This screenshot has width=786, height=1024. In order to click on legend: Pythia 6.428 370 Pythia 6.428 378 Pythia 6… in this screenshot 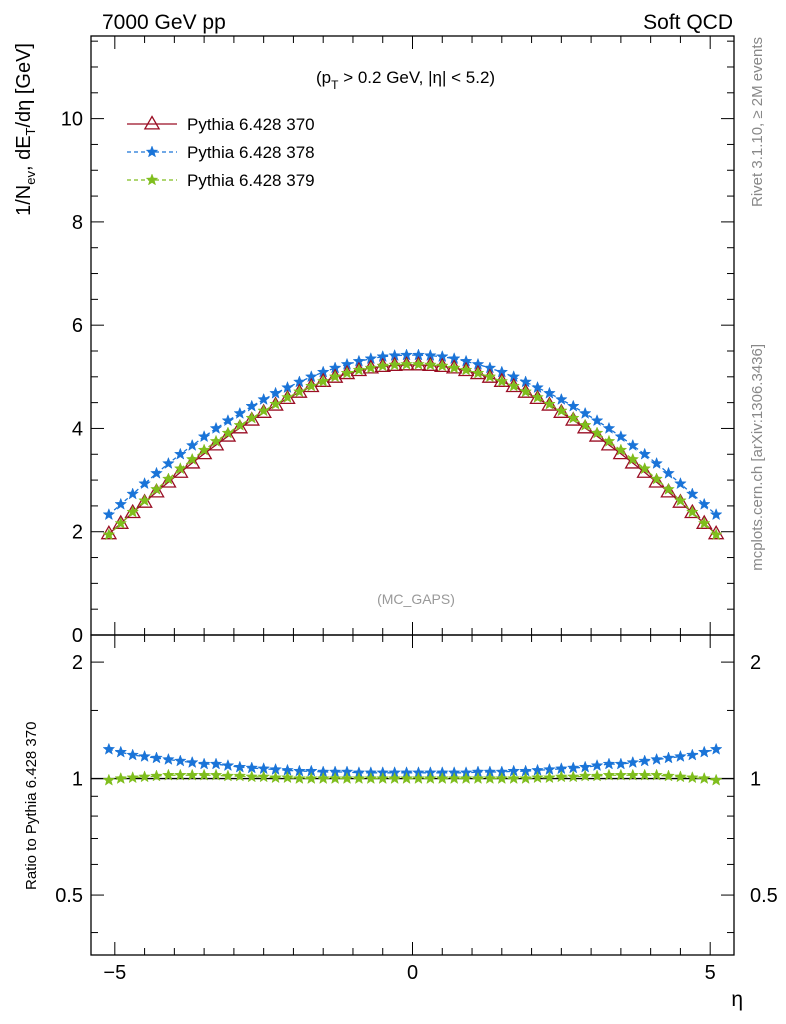, I will do `click(221, 152)`.